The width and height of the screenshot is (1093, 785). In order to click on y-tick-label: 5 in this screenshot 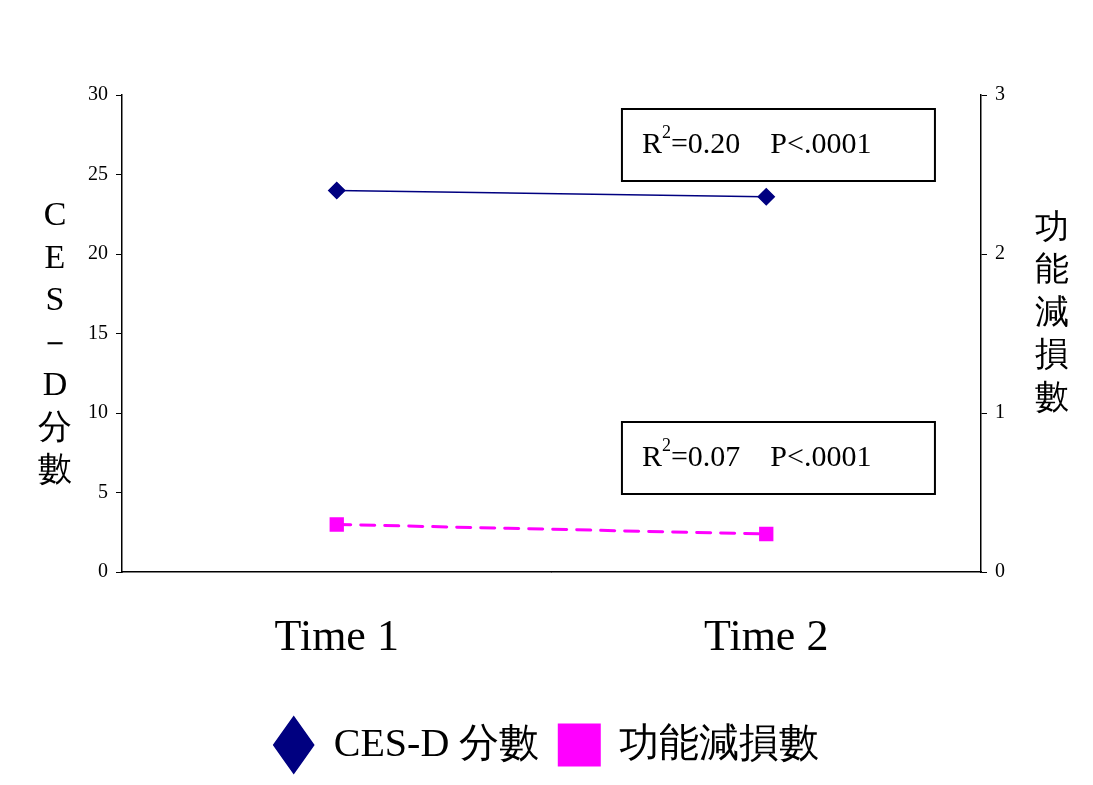, I will do `click(103, 490)`.